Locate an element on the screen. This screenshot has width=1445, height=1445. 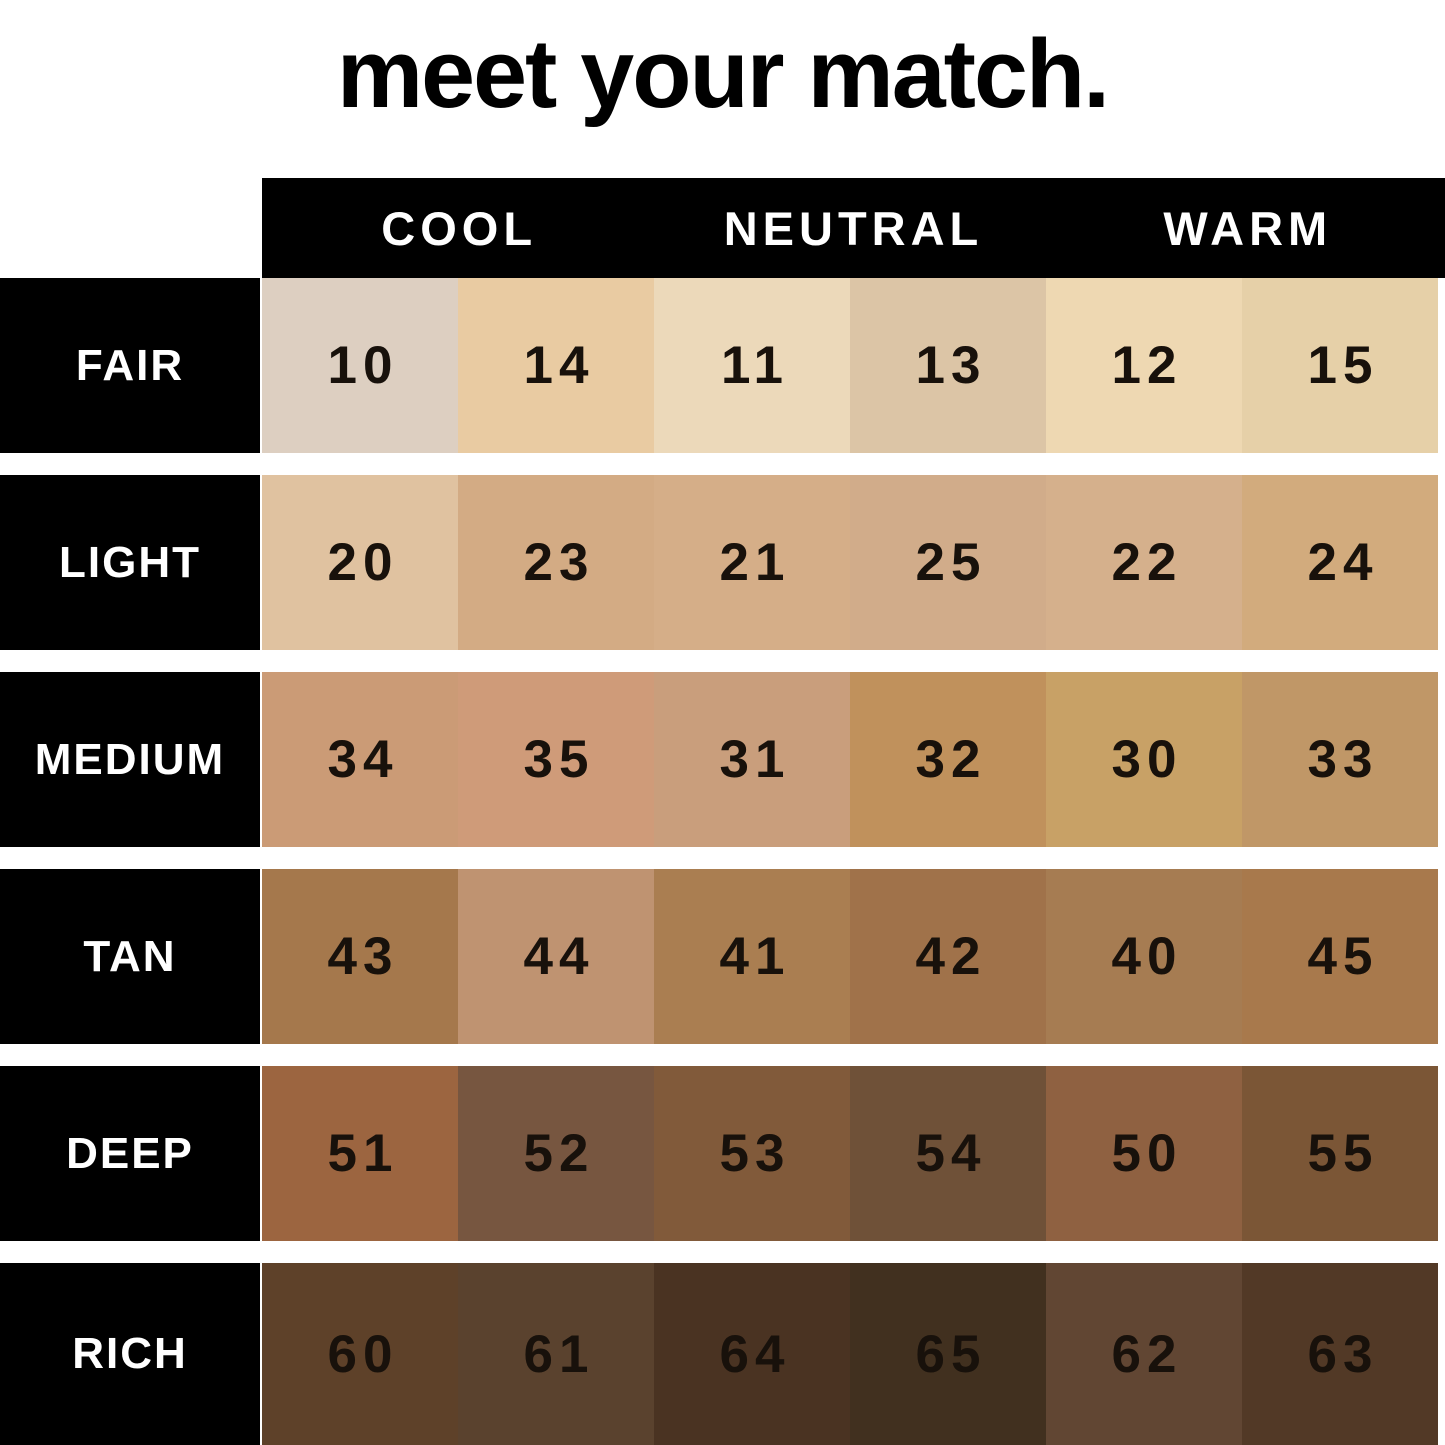
shade-number: 64 is located at coordinates (755, 1354).